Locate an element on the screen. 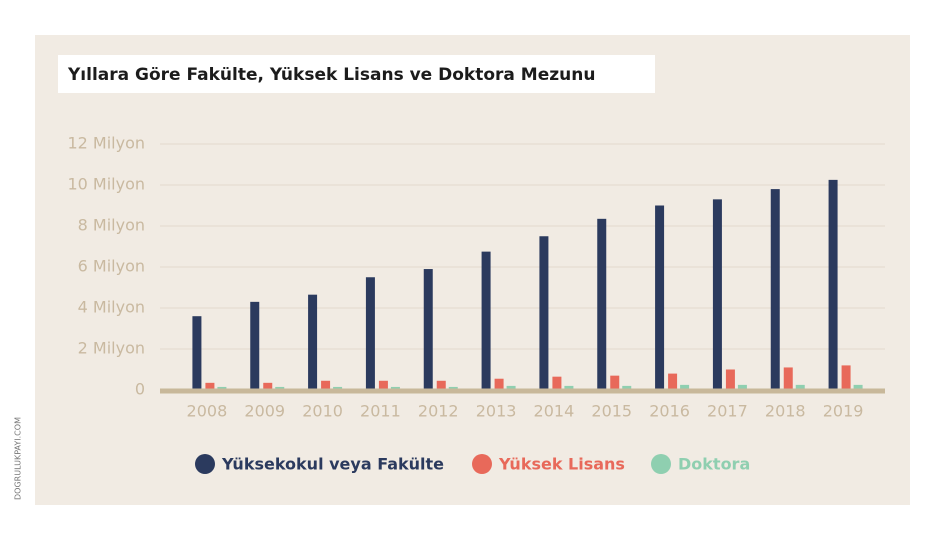 The width and height of the screenshot is (945, 540). x-tick-label: 2014 is located at coordinates (554, 411).